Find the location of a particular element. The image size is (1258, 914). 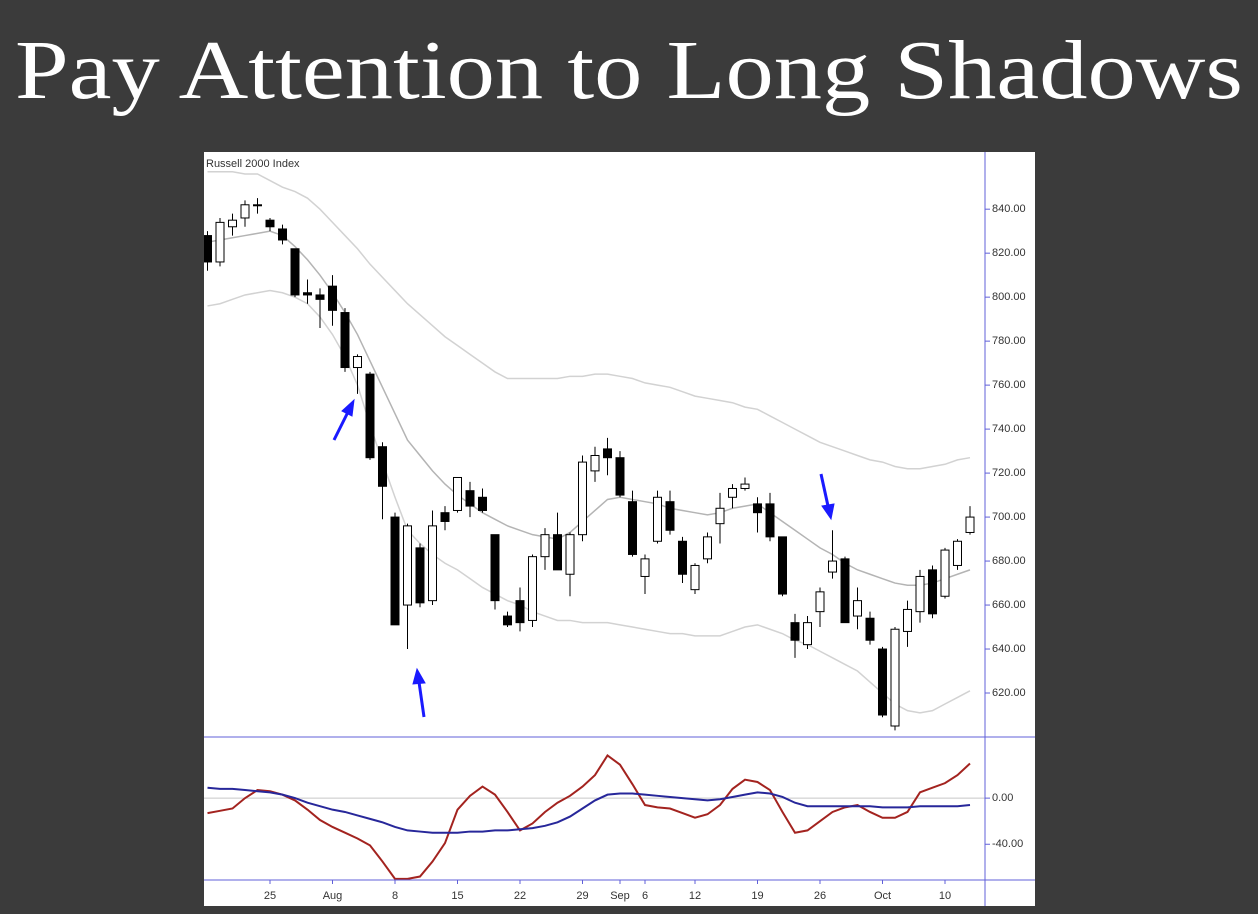

x-tick-label: 12 is located at coordinates (695, 896).